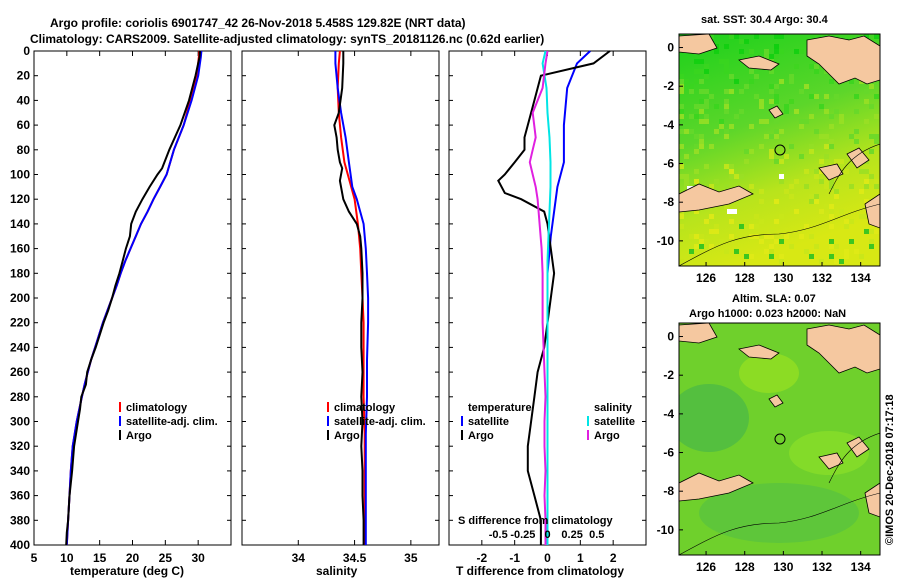 This screenshot has height=580, width=900. Describe the element at coordinates (822, 278) in the screenshot. I see `map-x-tick-label: 132` at that location.